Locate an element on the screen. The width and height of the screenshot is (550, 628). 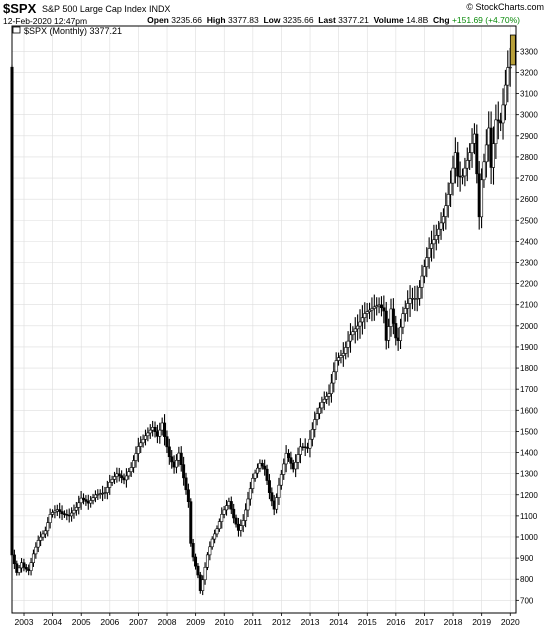
x-tick-label: 2020 is located at coordinates (510, 622).